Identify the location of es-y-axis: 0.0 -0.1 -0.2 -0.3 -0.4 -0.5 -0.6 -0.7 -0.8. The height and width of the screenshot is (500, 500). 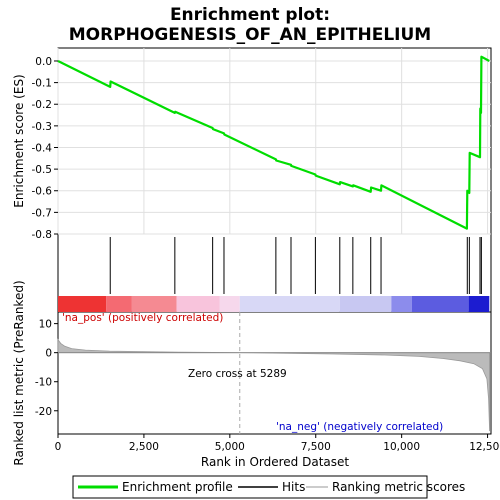
(45, 148).